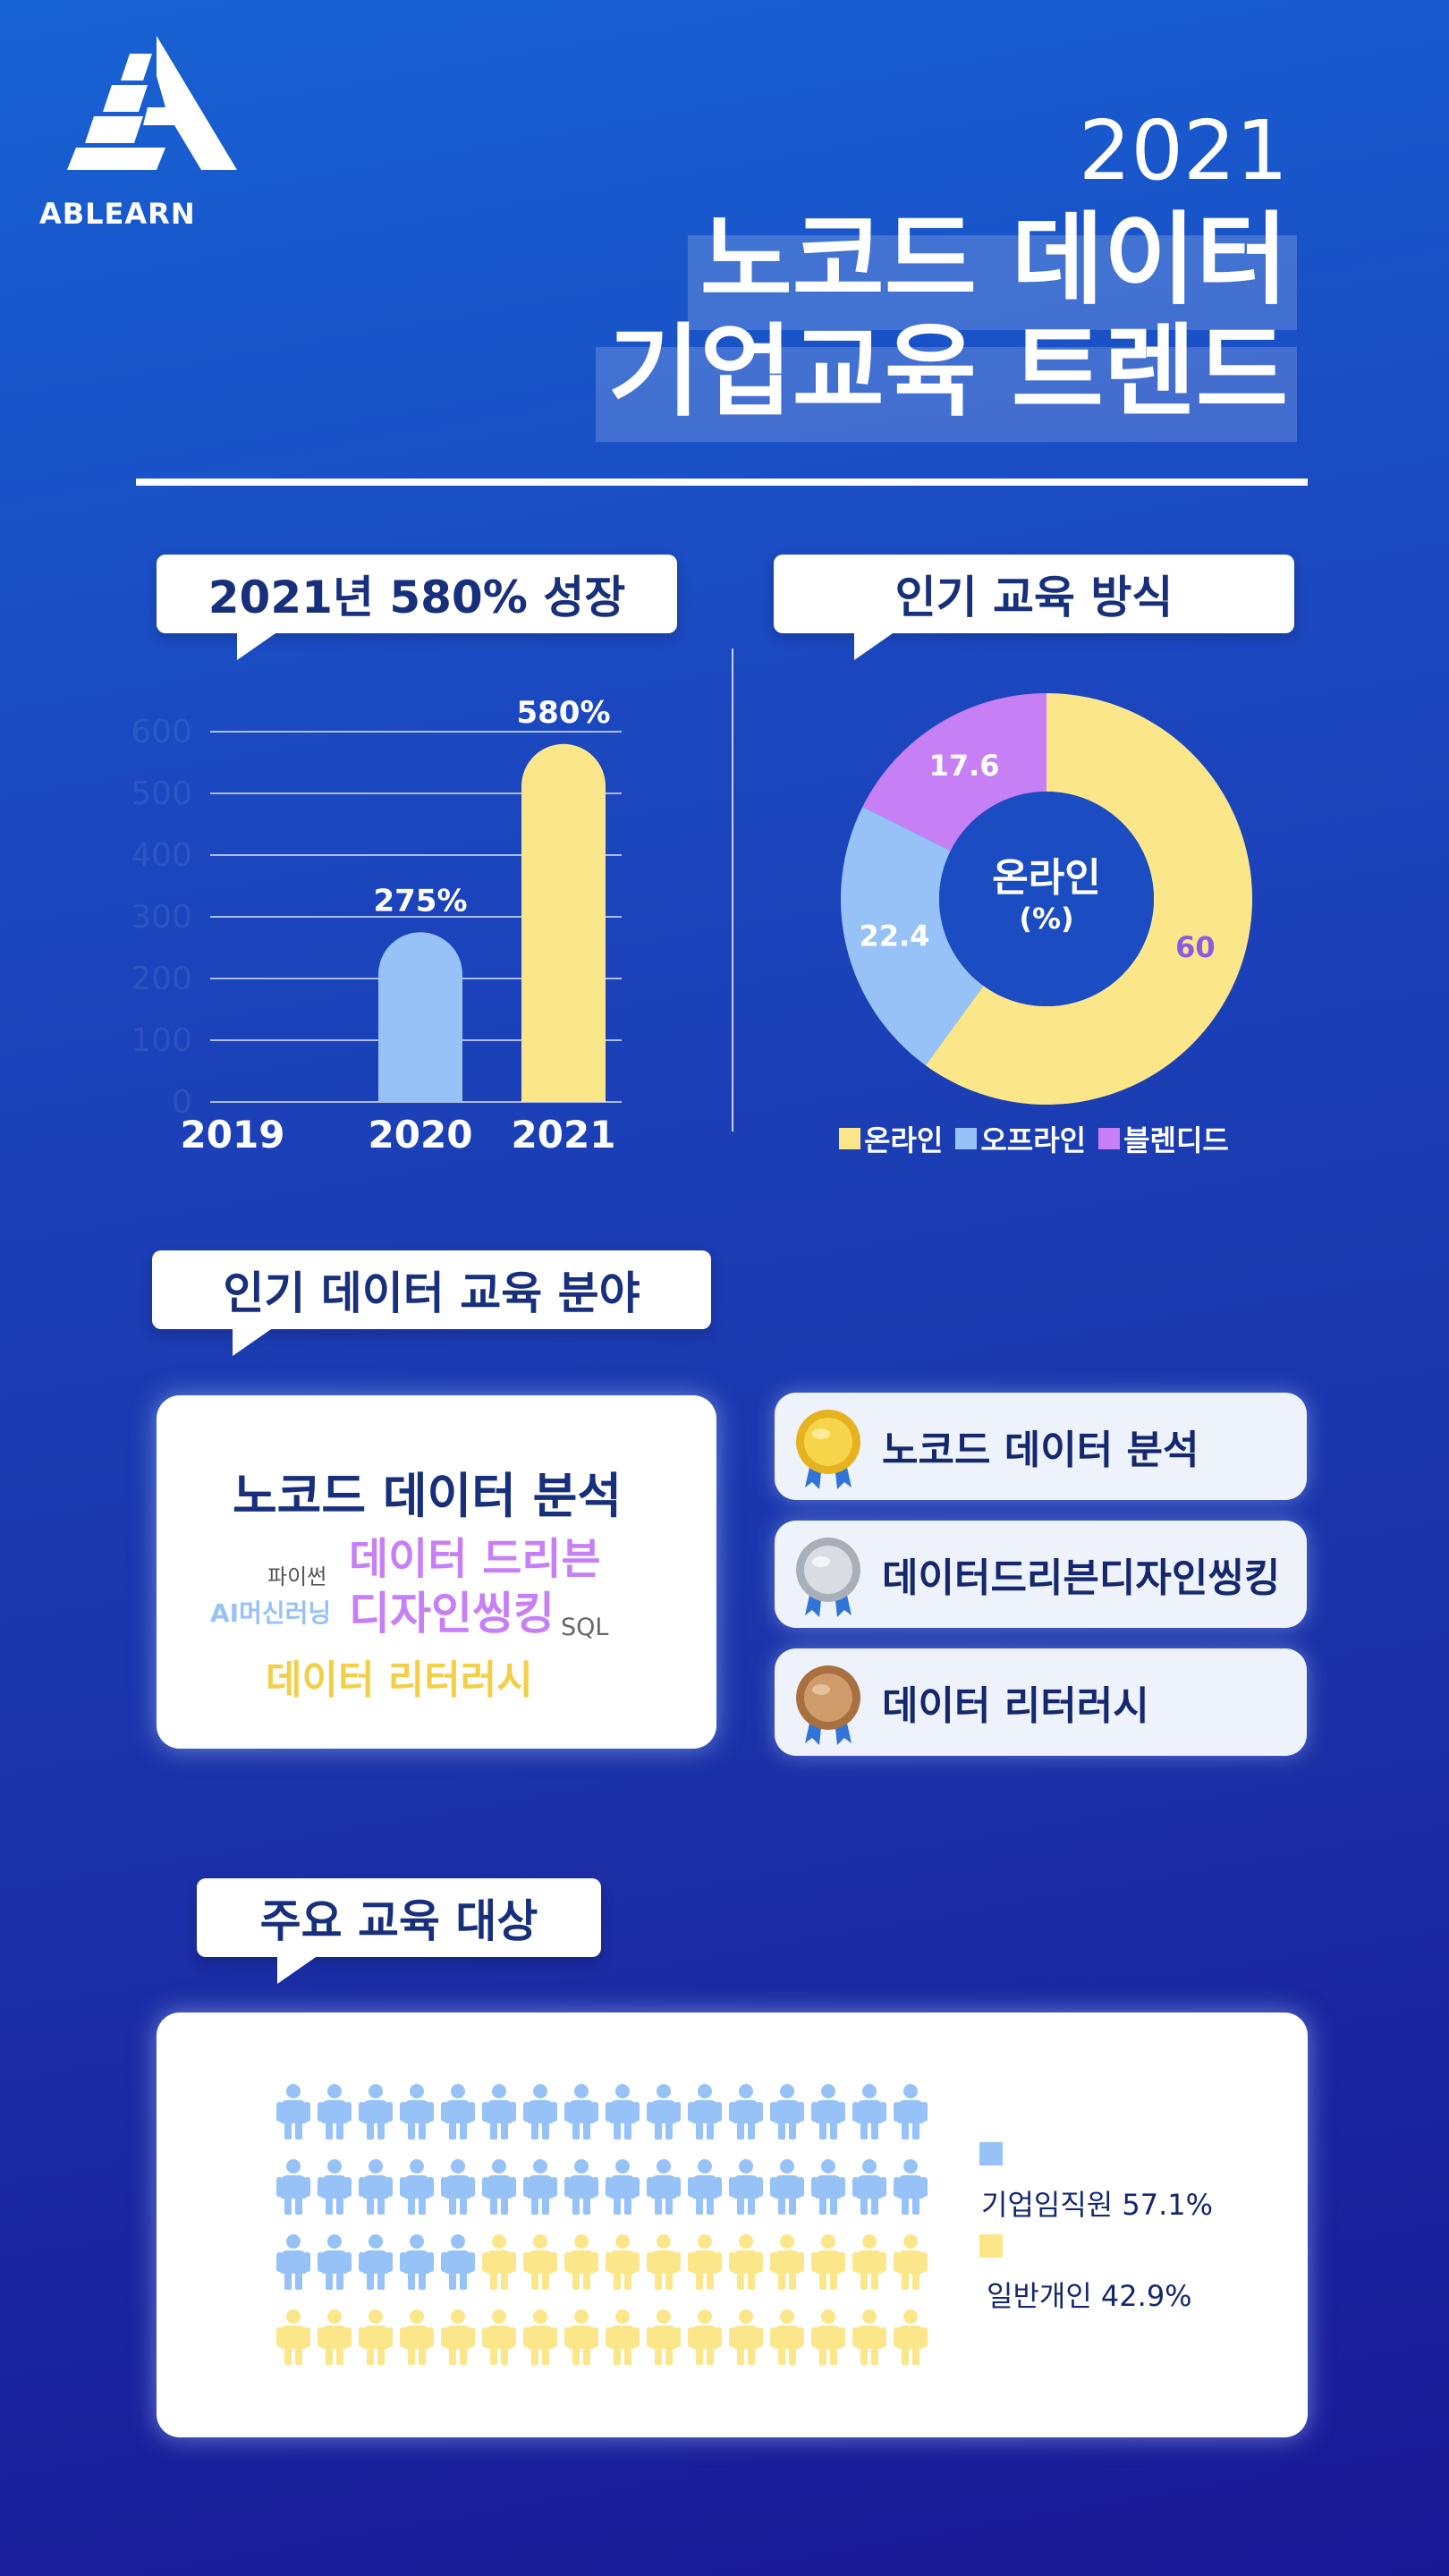 The width and height of the screenshot is (1449, 2576). What do you see at coordinates (161, 917) in the screenshot?
I see `y-tick-label: 300` at bounding box center [161, 917].